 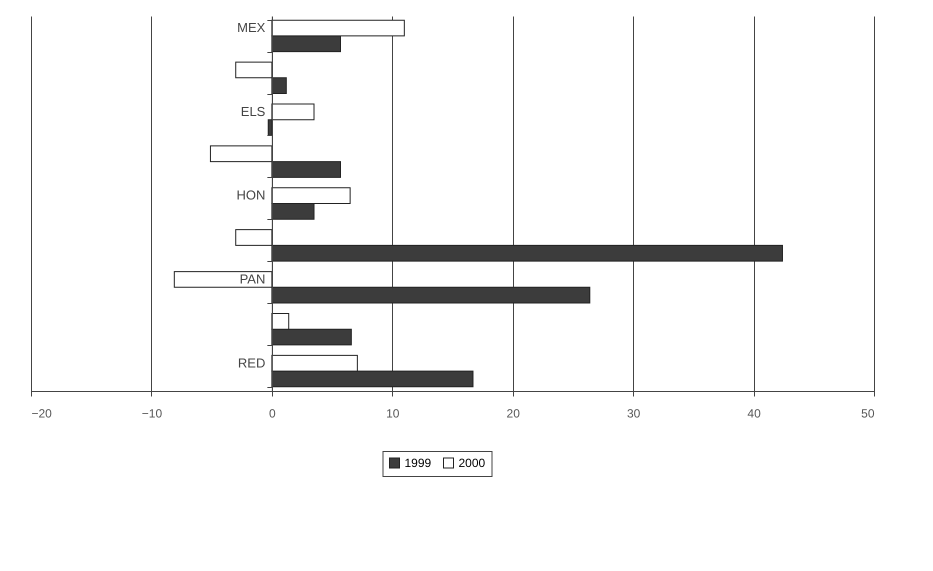 What do you see at coordinates (253, 278) in the screenshot?
I see `y-tick-label: PAN` at bounding box center [253, 278].